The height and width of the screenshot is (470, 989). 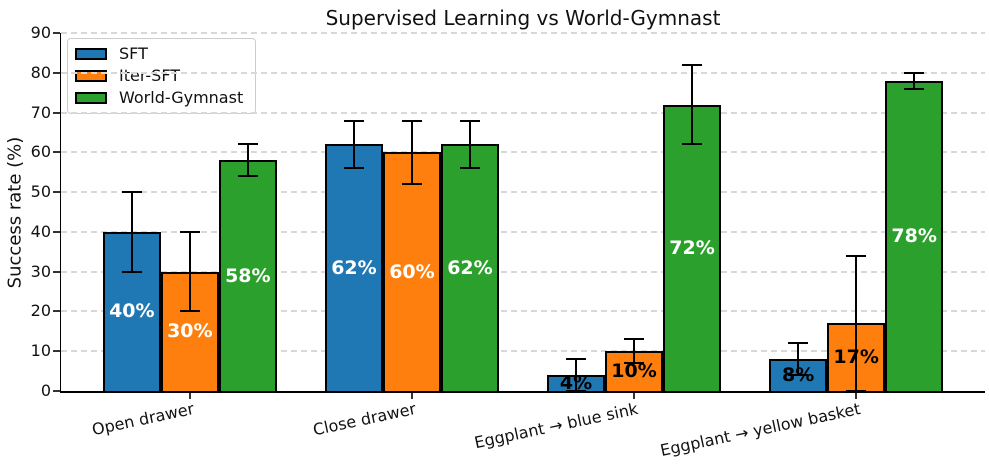 I want to click on legend-swatch-sft, so click(x=91, y=54).